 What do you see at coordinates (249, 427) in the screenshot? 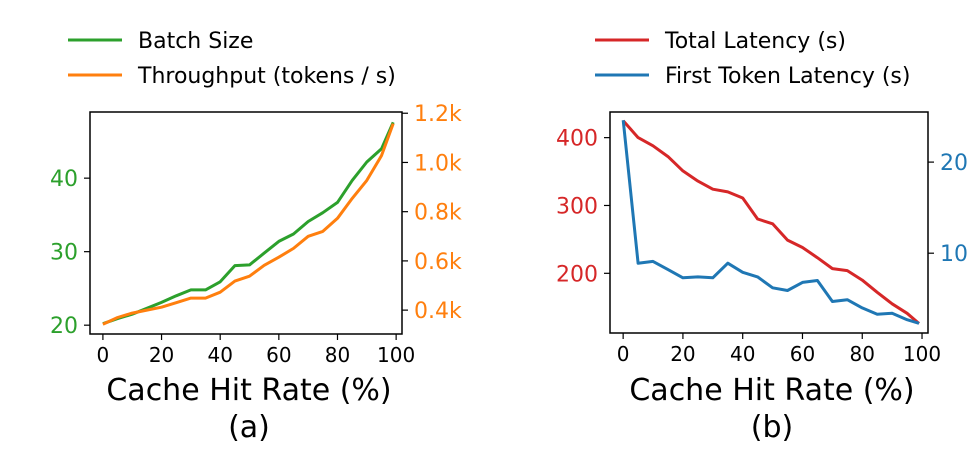
I see `panel-label: (a)` at bounding box center [249, 427].